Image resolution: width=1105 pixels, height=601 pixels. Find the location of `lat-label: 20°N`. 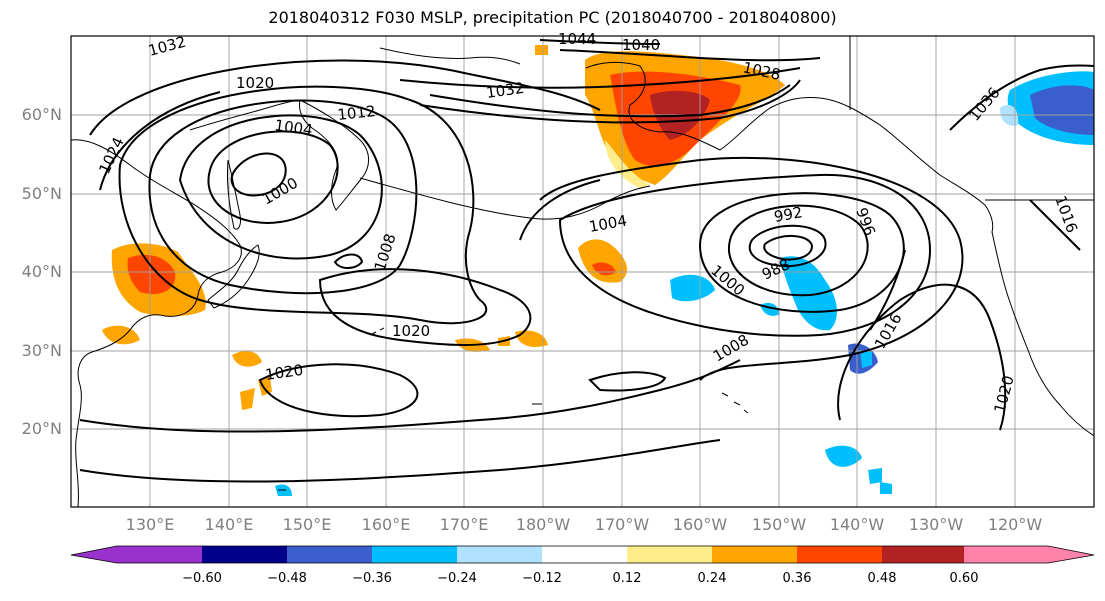

lat-label: 20°N is located at coordinates (41, 428).